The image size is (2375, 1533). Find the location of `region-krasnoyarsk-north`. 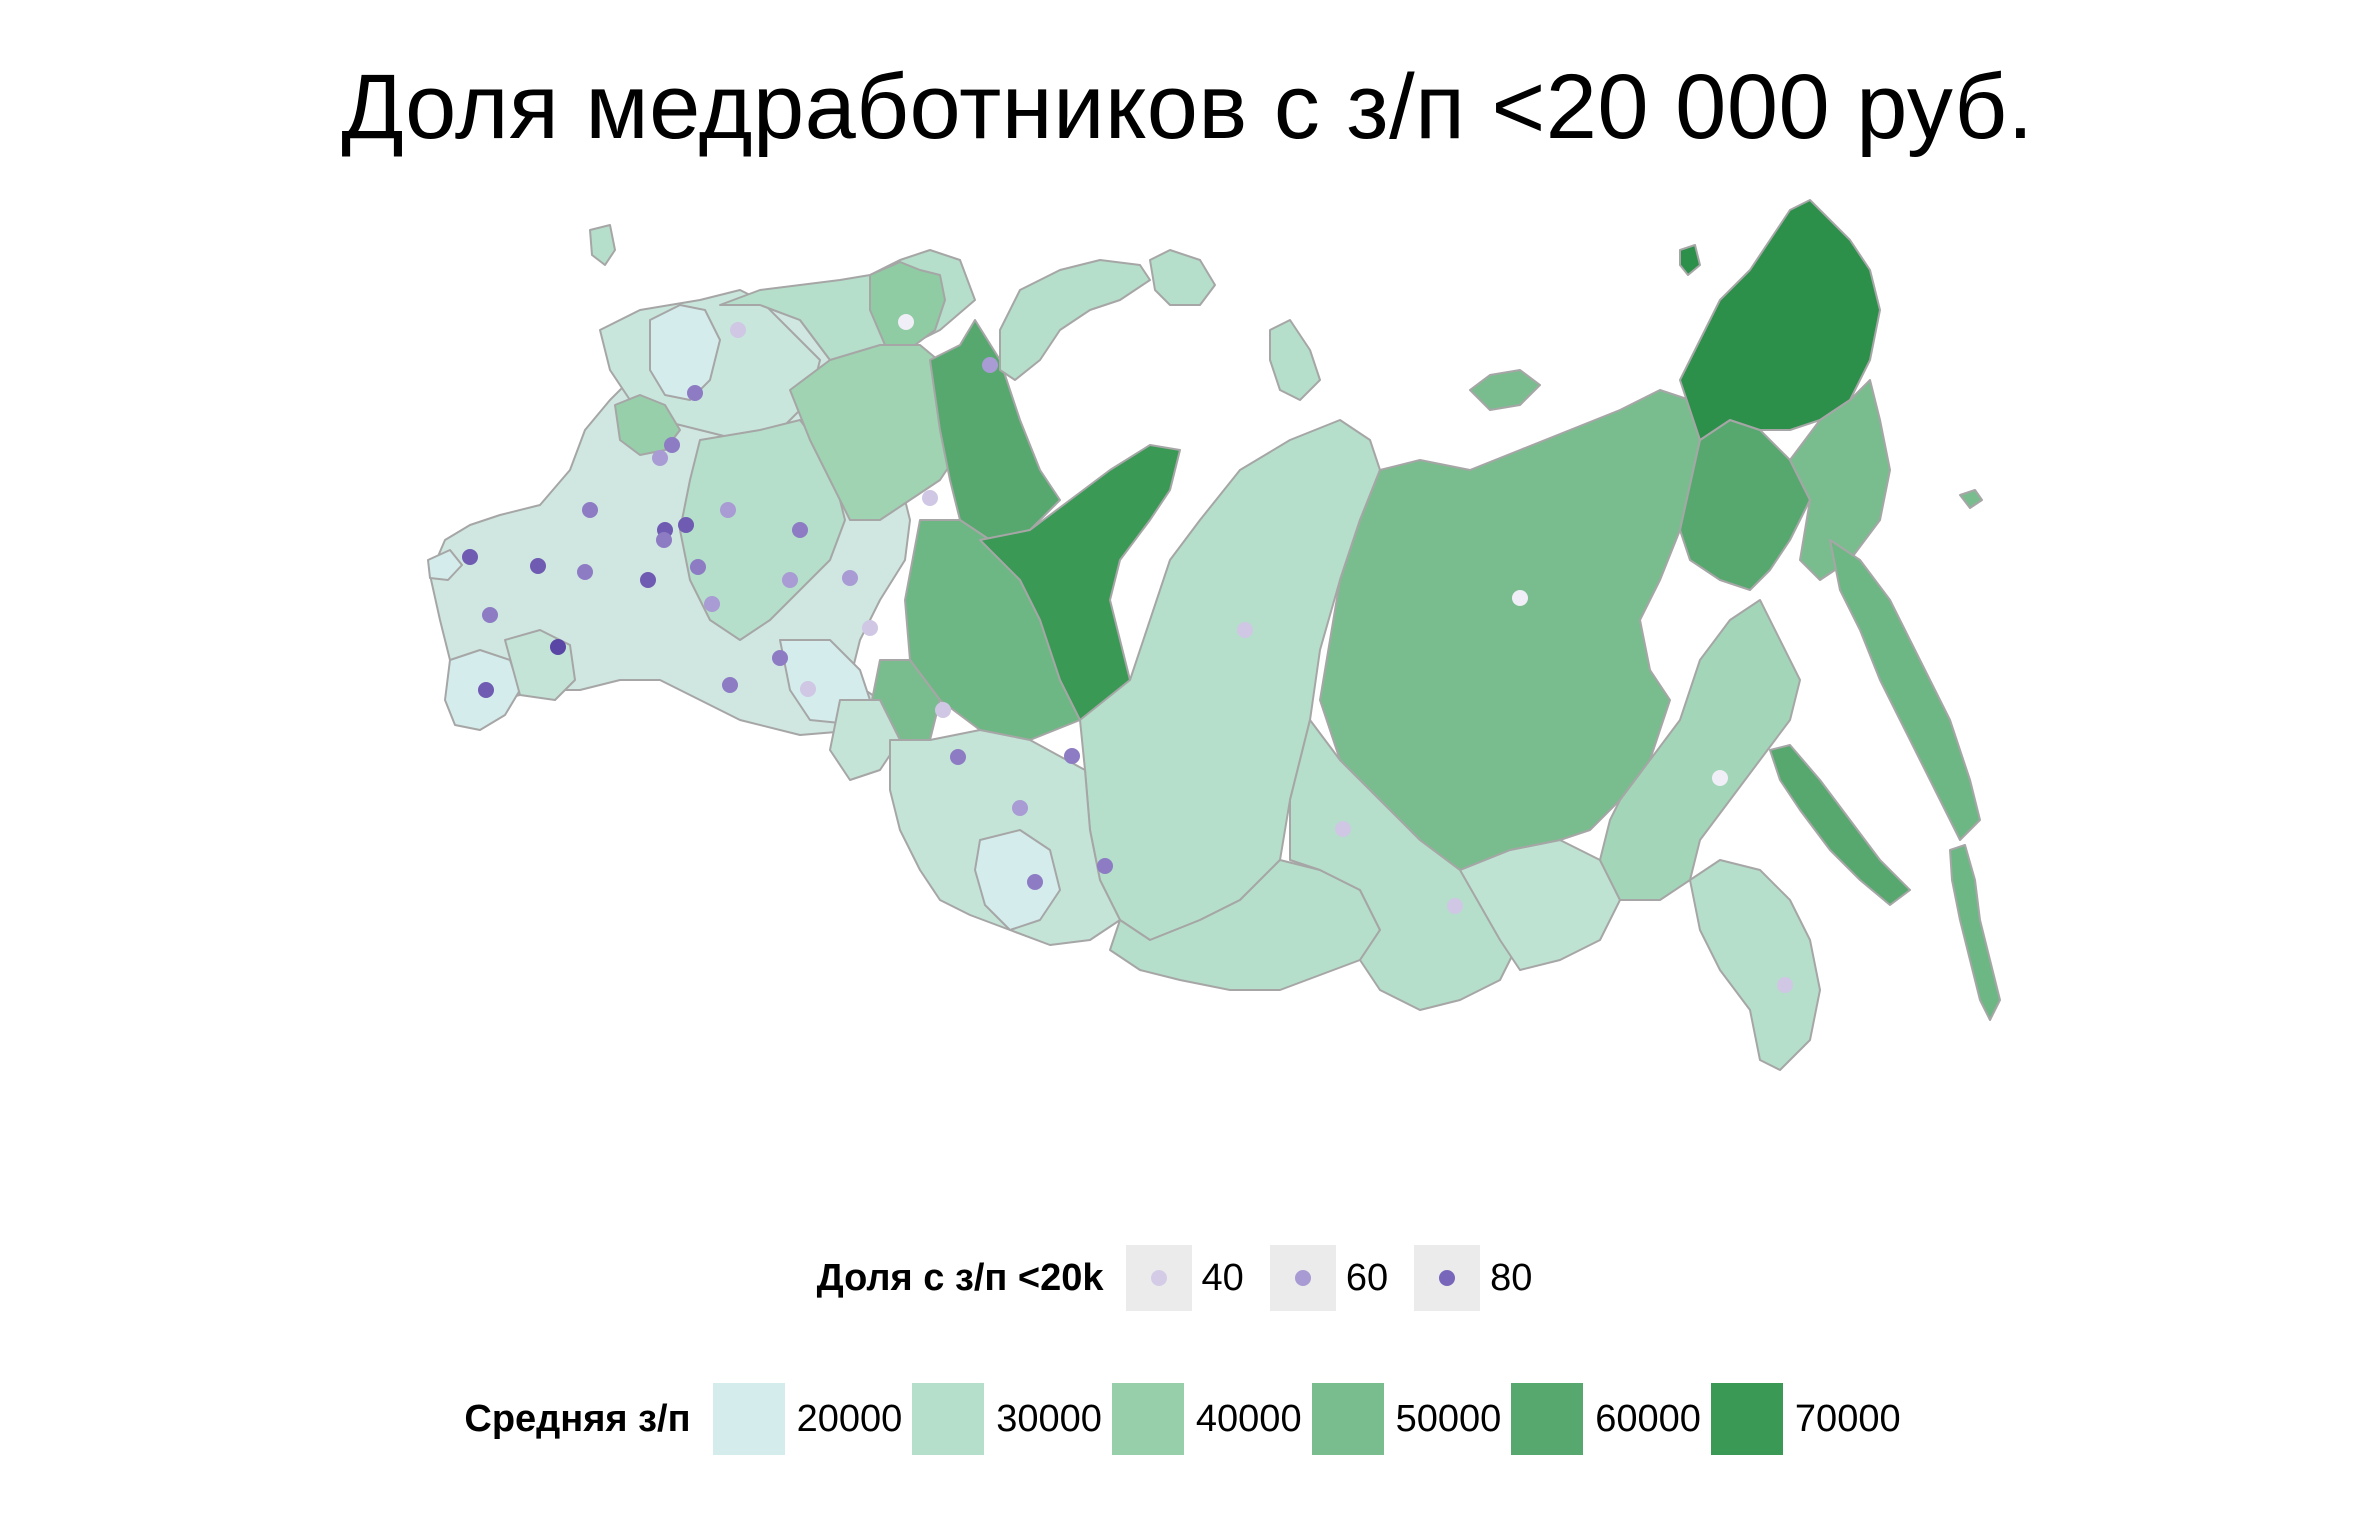

region-krasnoyarsk-north is located at coordinates (1080, 582).